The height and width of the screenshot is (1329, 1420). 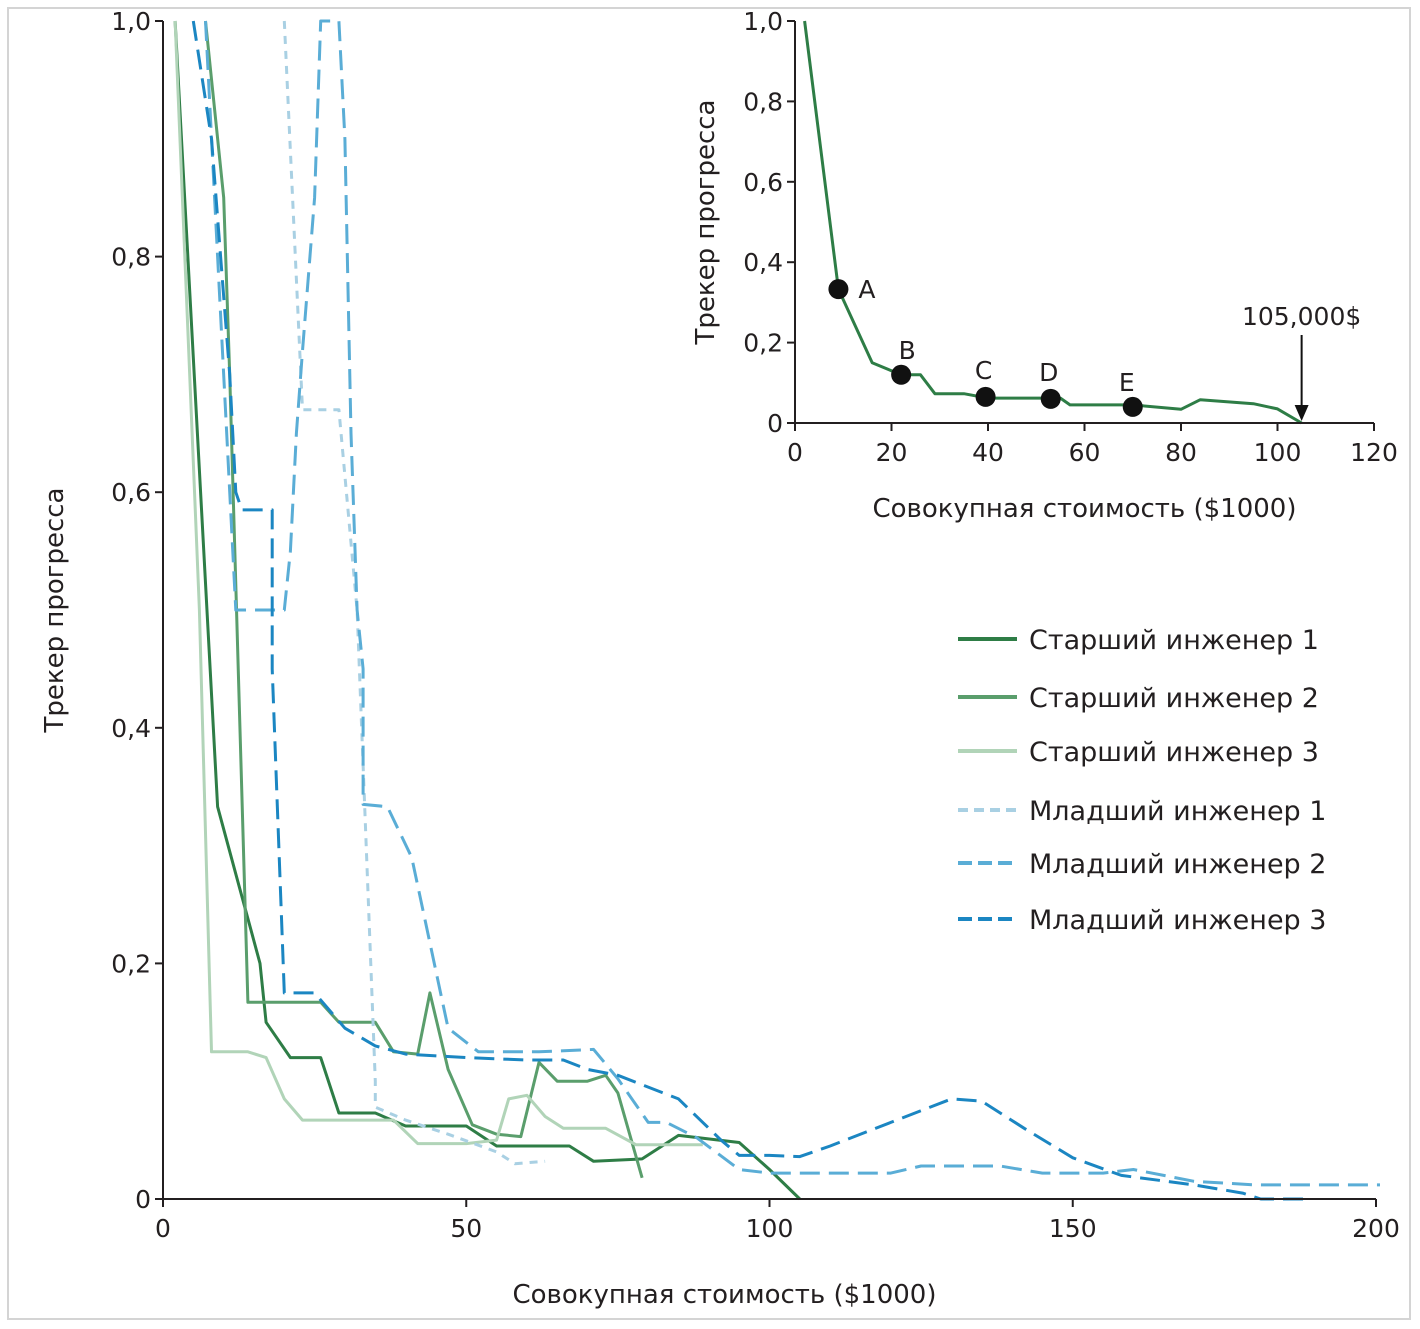 I want to click on point-marker-d, so click(x=1050, y=398).